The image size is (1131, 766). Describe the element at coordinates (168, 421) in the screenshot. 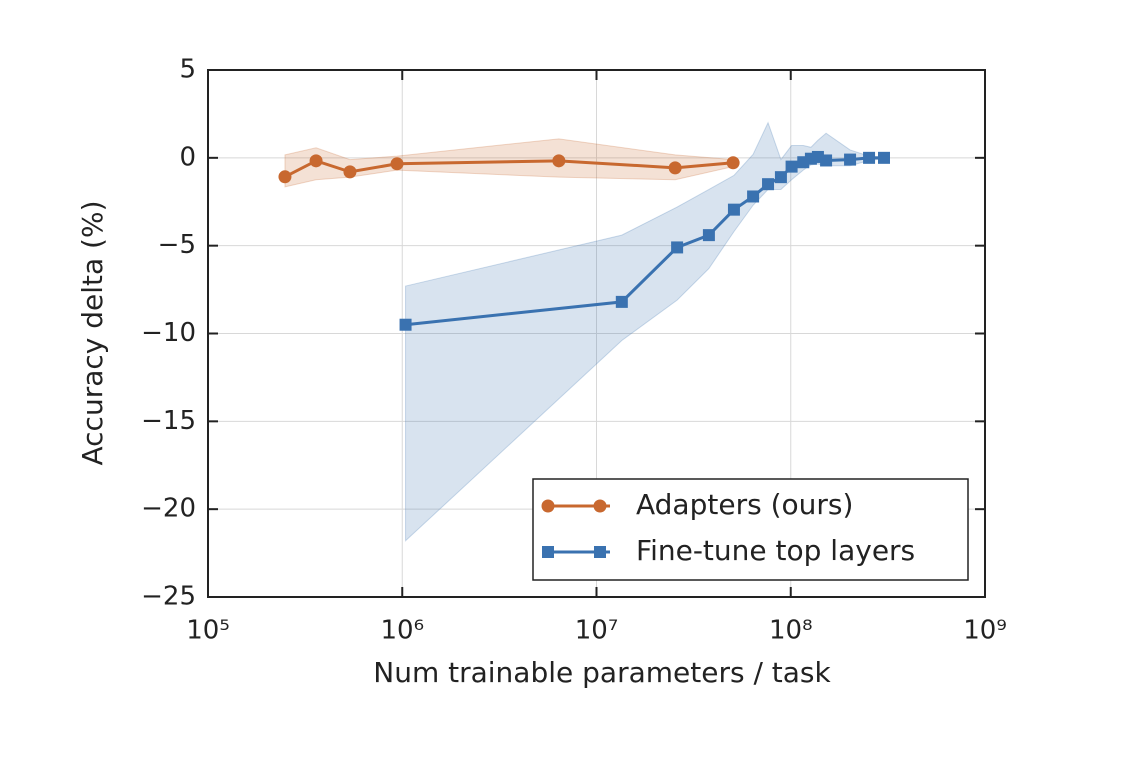

I see `y-tick-label: −15` at that location.